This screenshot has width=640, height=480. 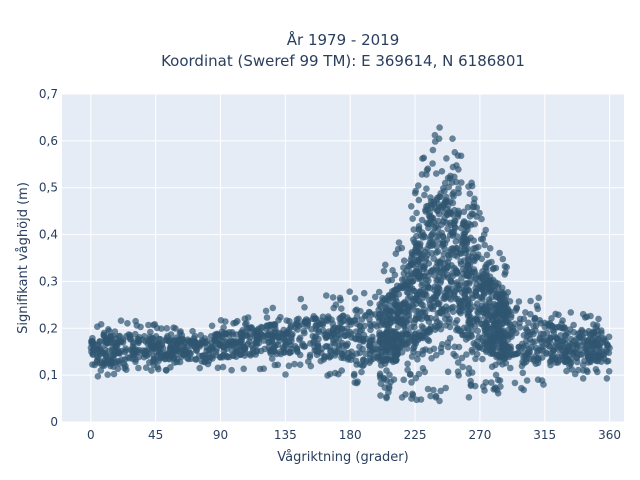 What do you see at coordinates (343, 39) in the screenshot?
I see `chart-title: År 1979 - 2019` at bounding box center [343, 39].